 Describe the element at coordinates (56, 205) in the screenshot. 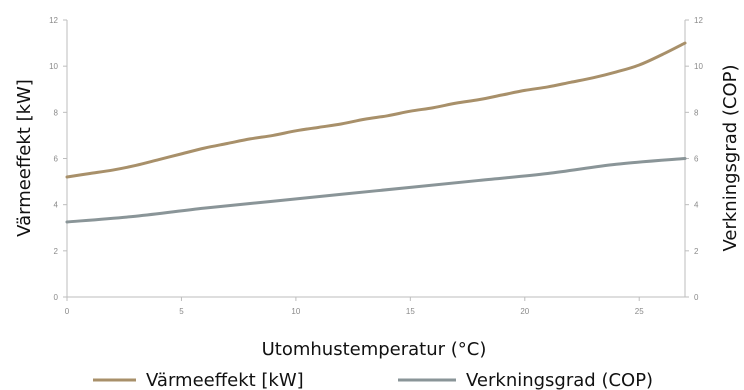

I see `left-y-tick-label: 4` at that location.